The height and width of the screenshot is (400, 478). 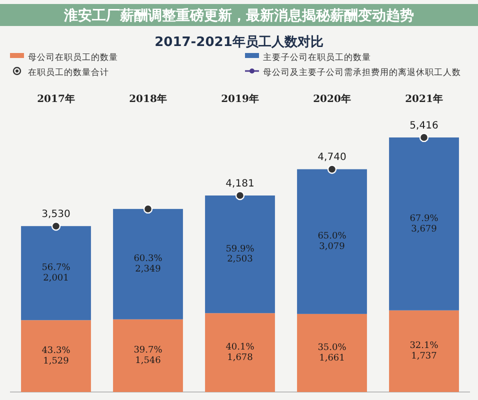 I want to click on data-label: 32.1% 1,737, so click(x=424, y=351).